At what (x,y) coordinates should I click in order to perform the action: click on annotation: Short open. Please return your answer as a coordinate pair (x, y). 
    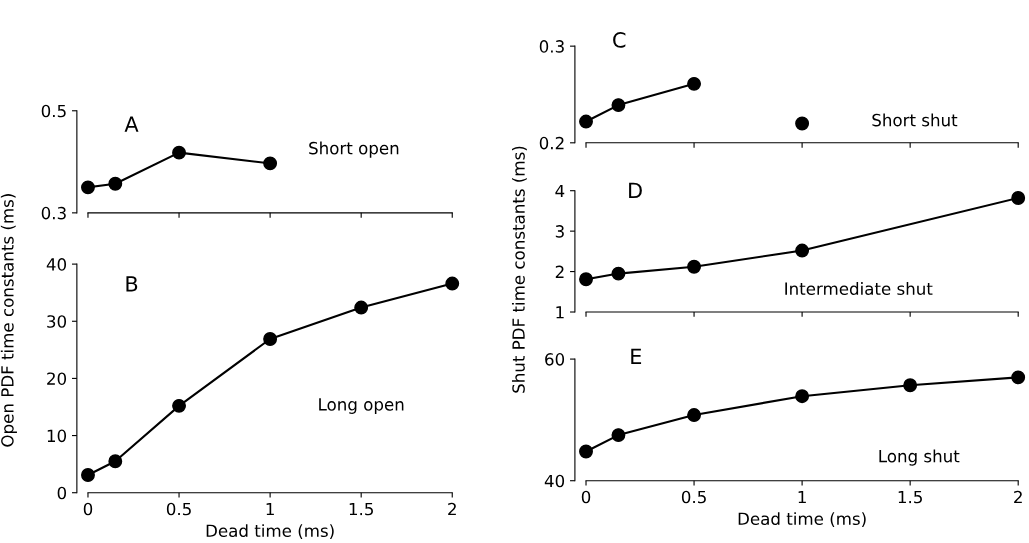
    Looking at the image, I should click on (354, 149).